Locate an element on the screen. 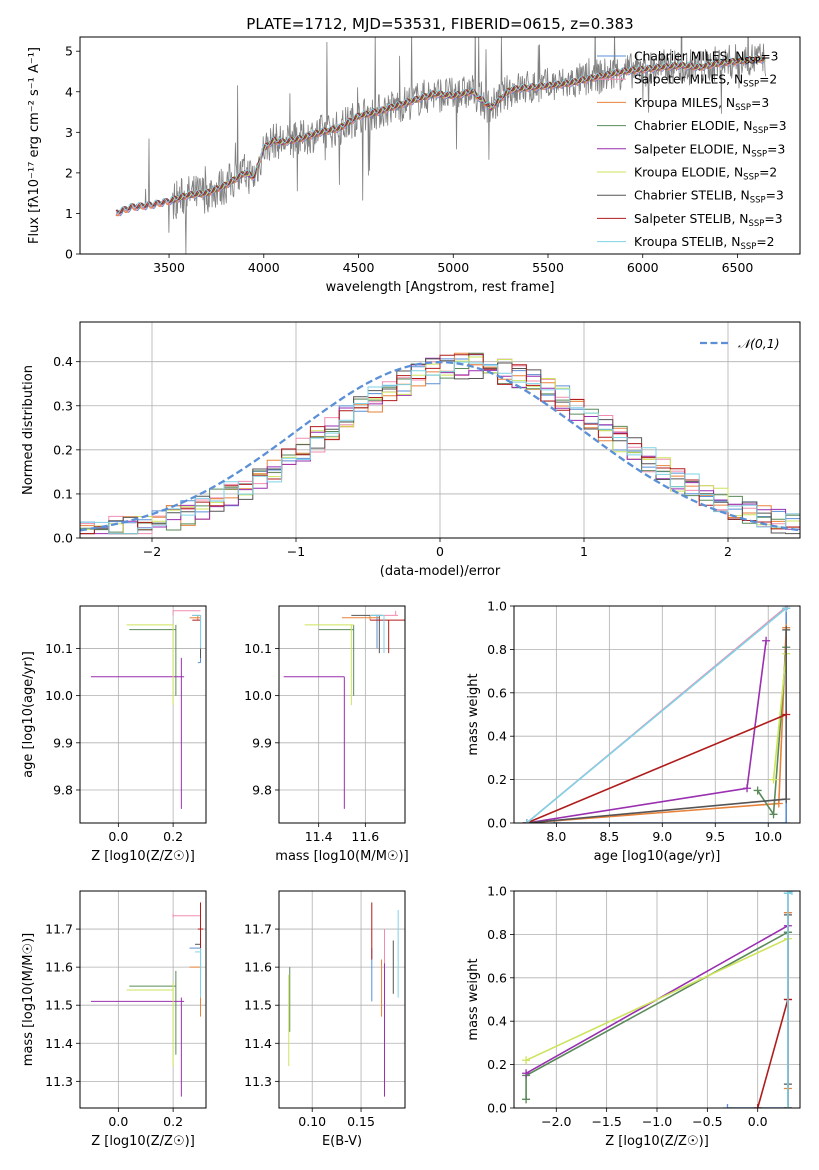  y-tick-label: 11.7 is located at coordinates (59, 929).